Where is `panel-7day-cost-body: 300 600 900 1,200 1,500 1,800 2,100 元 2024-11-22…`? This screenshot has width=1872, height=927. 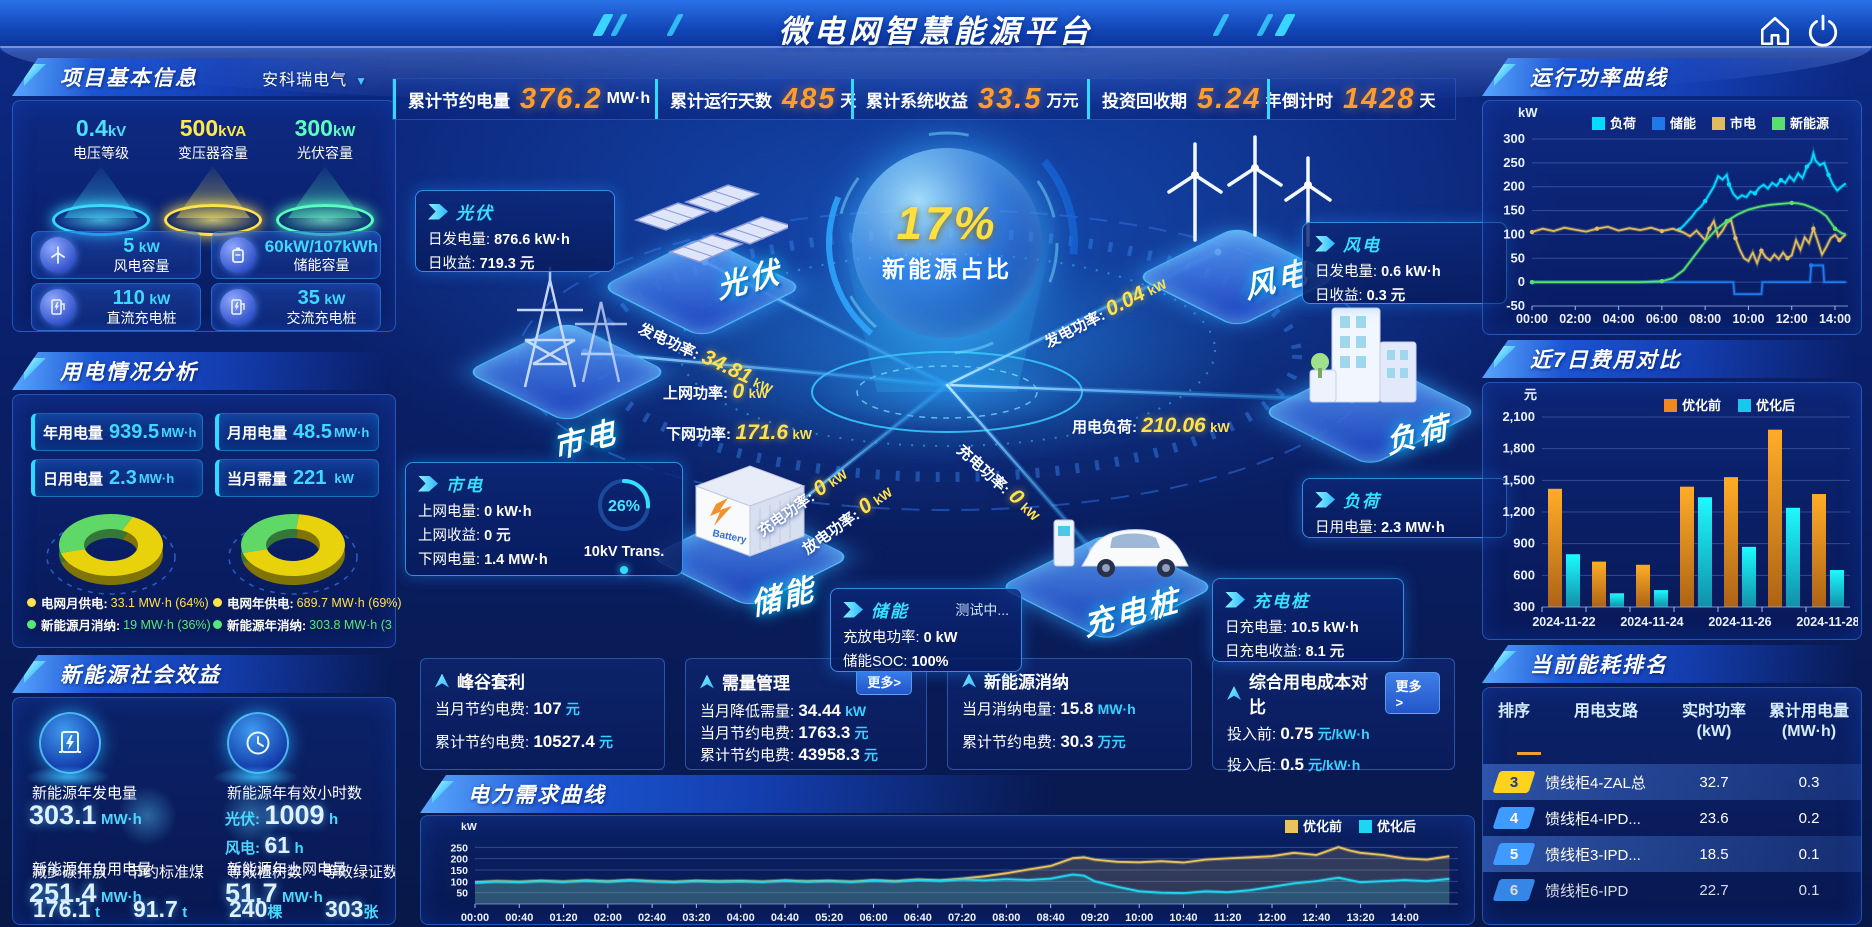
panel-7day-cost-body: 300 600 900 1,200 1,500 1,800 2,100 元 2024-11-22… is located at coordinates (1672, 511).